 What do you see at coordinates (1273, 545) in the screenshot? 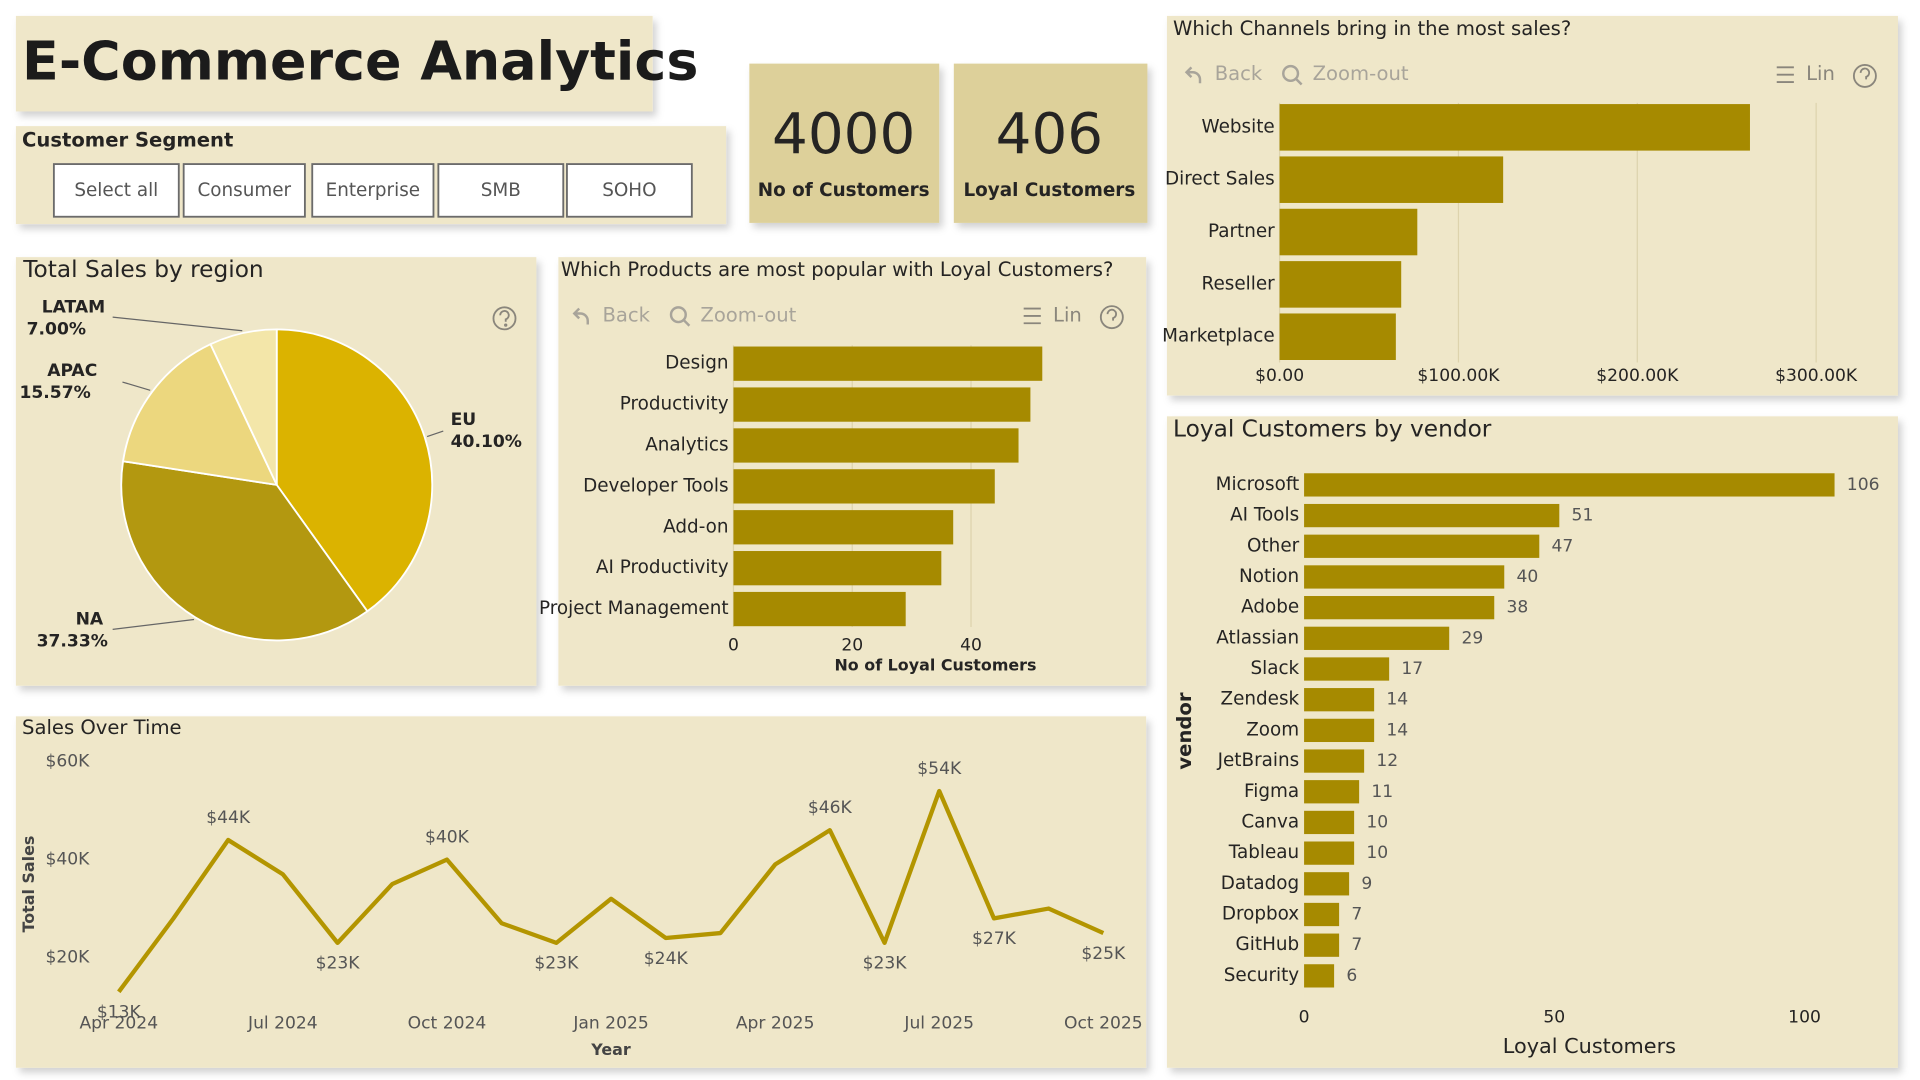
I see `y-tick-label: Other` at bounding box center [1273, 545].